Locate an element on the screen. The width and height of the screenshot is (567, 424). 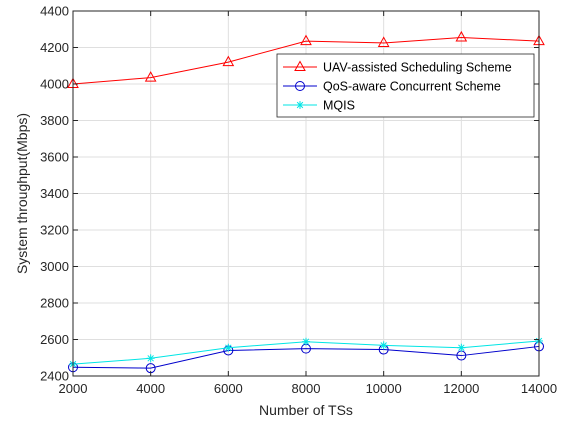
legend-marker is located at coordinates (300, 105).